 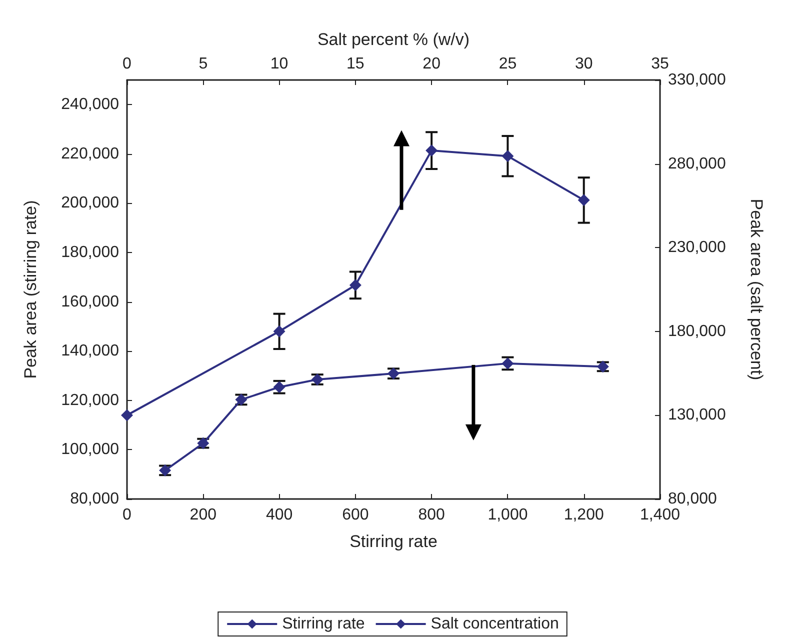 What do you see at coordinates (431, 64) in the screenshot?
I see `x2-tick-label: 20` at bounding box center [431, 64].